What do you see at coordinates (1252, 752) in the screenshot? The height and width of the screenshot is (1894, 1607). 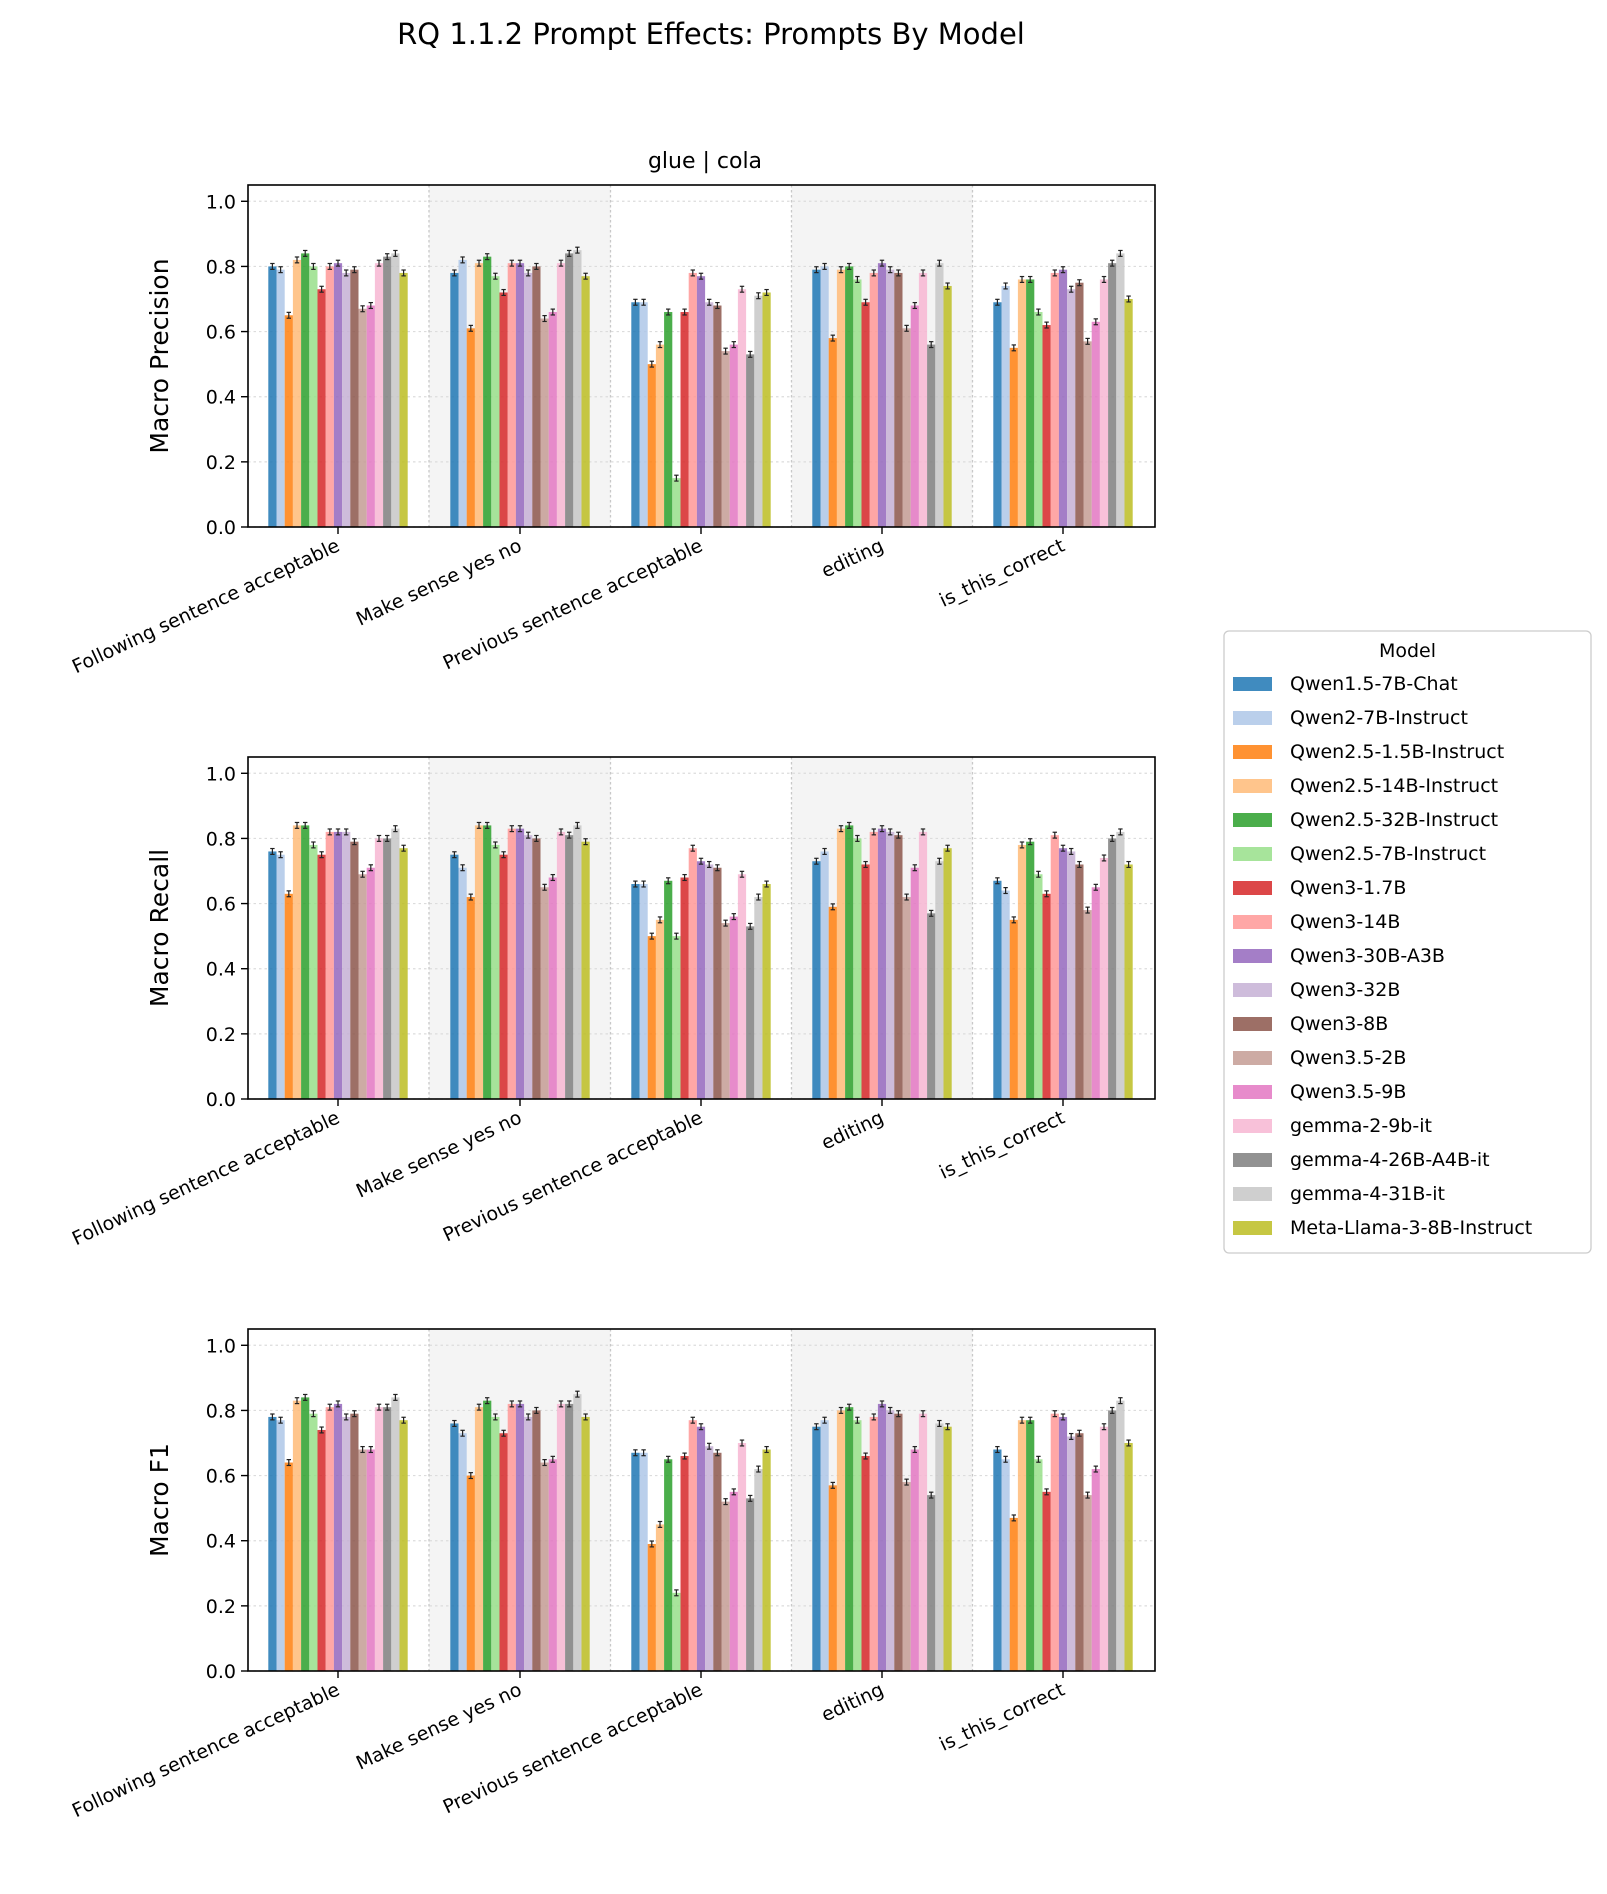 I see `legend-swatch-qwen2-5-1-5b-instruct` at bounding box center [1252, 752].